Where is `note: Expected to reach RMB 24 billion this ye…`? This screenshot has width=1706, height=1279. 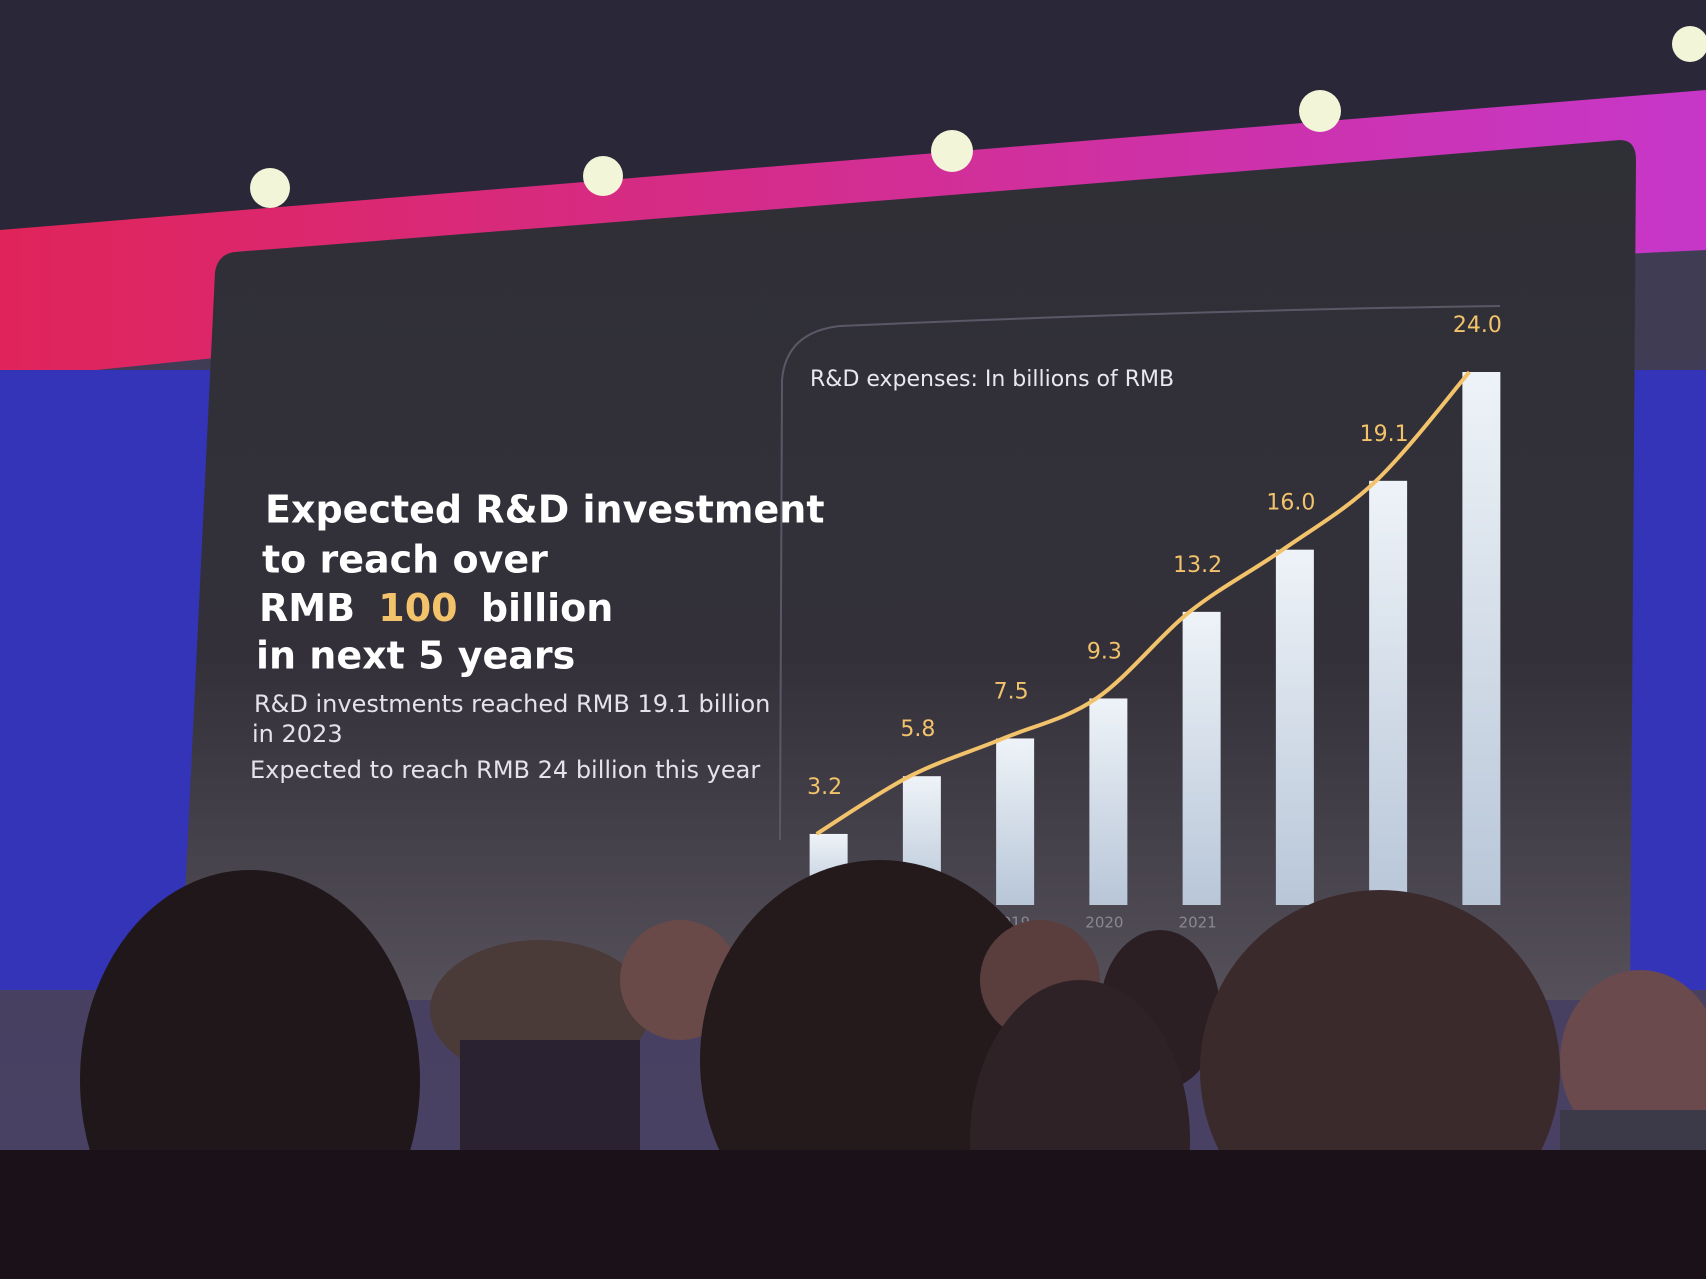 note: Expected to reach RMB 24 billion this ye… is located at coordinates (505, 770).